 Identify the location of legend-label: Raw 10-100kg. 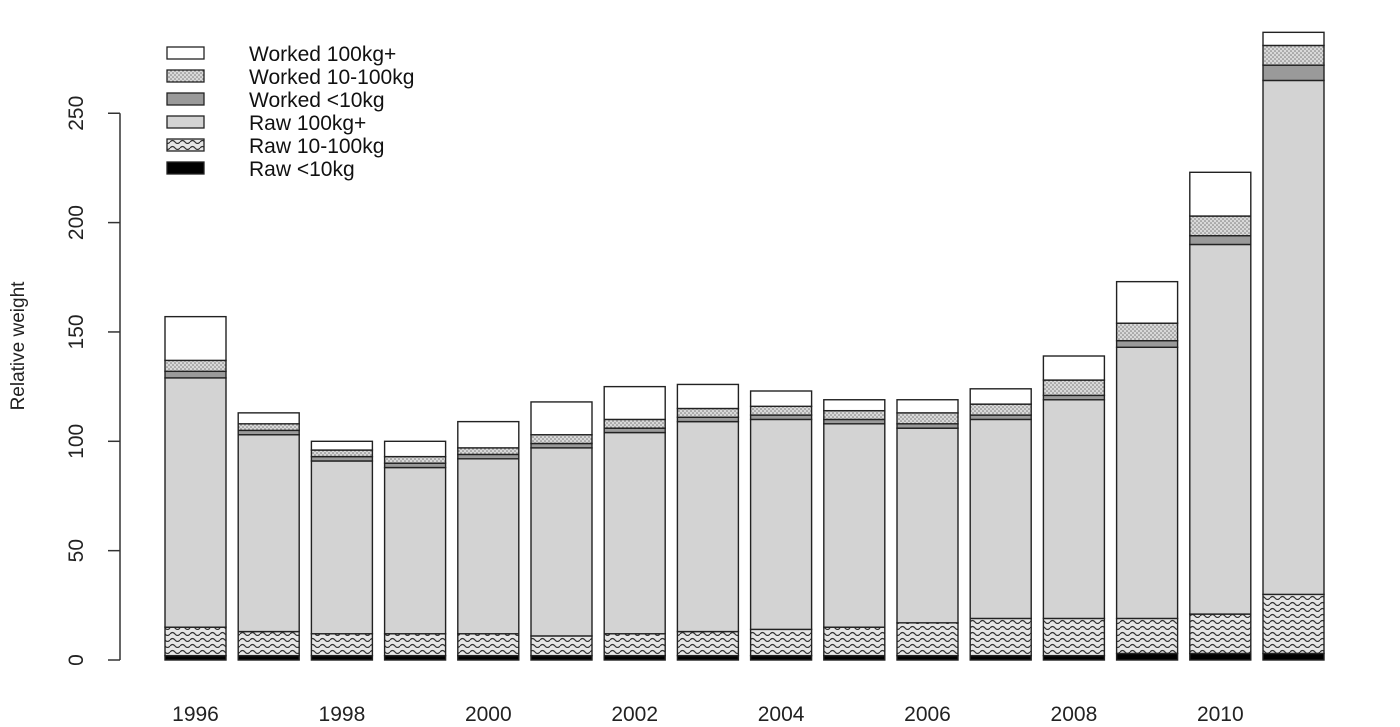
(316, 146).